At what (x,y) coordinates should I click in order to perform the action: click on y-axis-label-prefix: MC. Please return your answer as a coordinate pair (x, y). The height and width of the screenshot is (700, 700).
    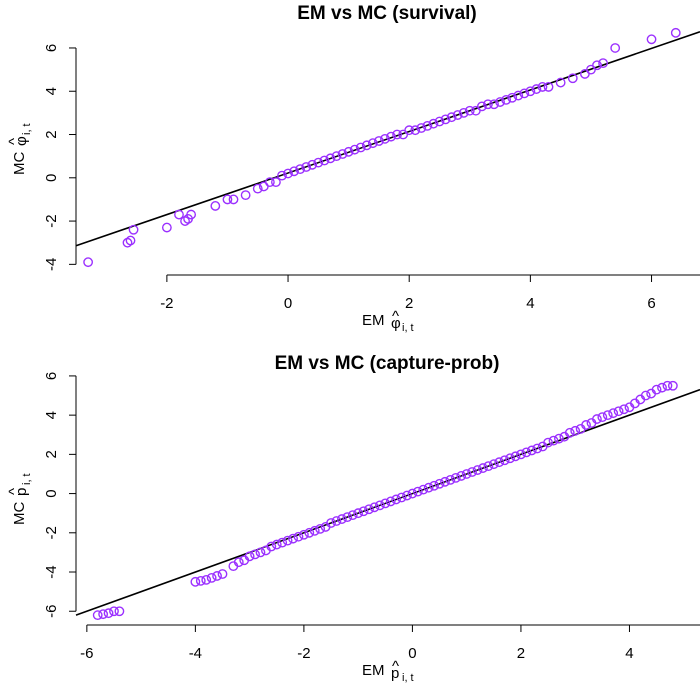
    Looking at the image, I should click on (19, 162).